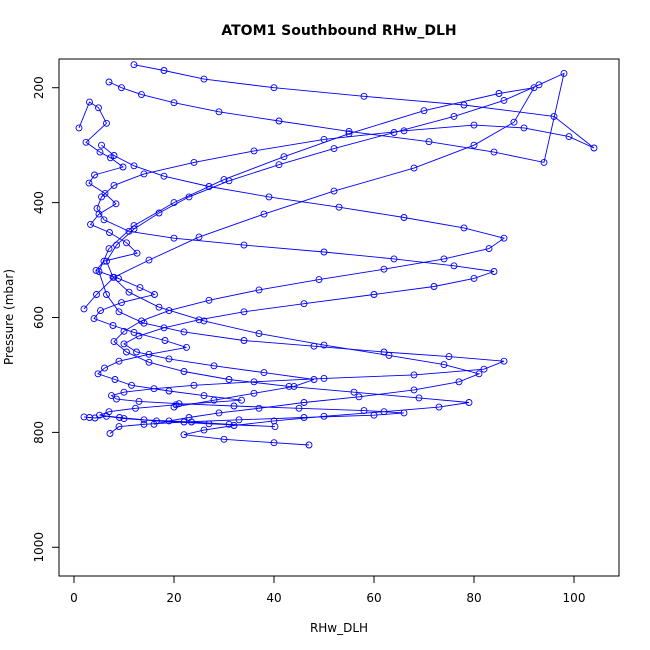 This screenshot has width=650, height=650. What do you see at coordinates (273, 598) in the screenshot?
I see `x-tick-label: 40` at bounding box center [273, 598].